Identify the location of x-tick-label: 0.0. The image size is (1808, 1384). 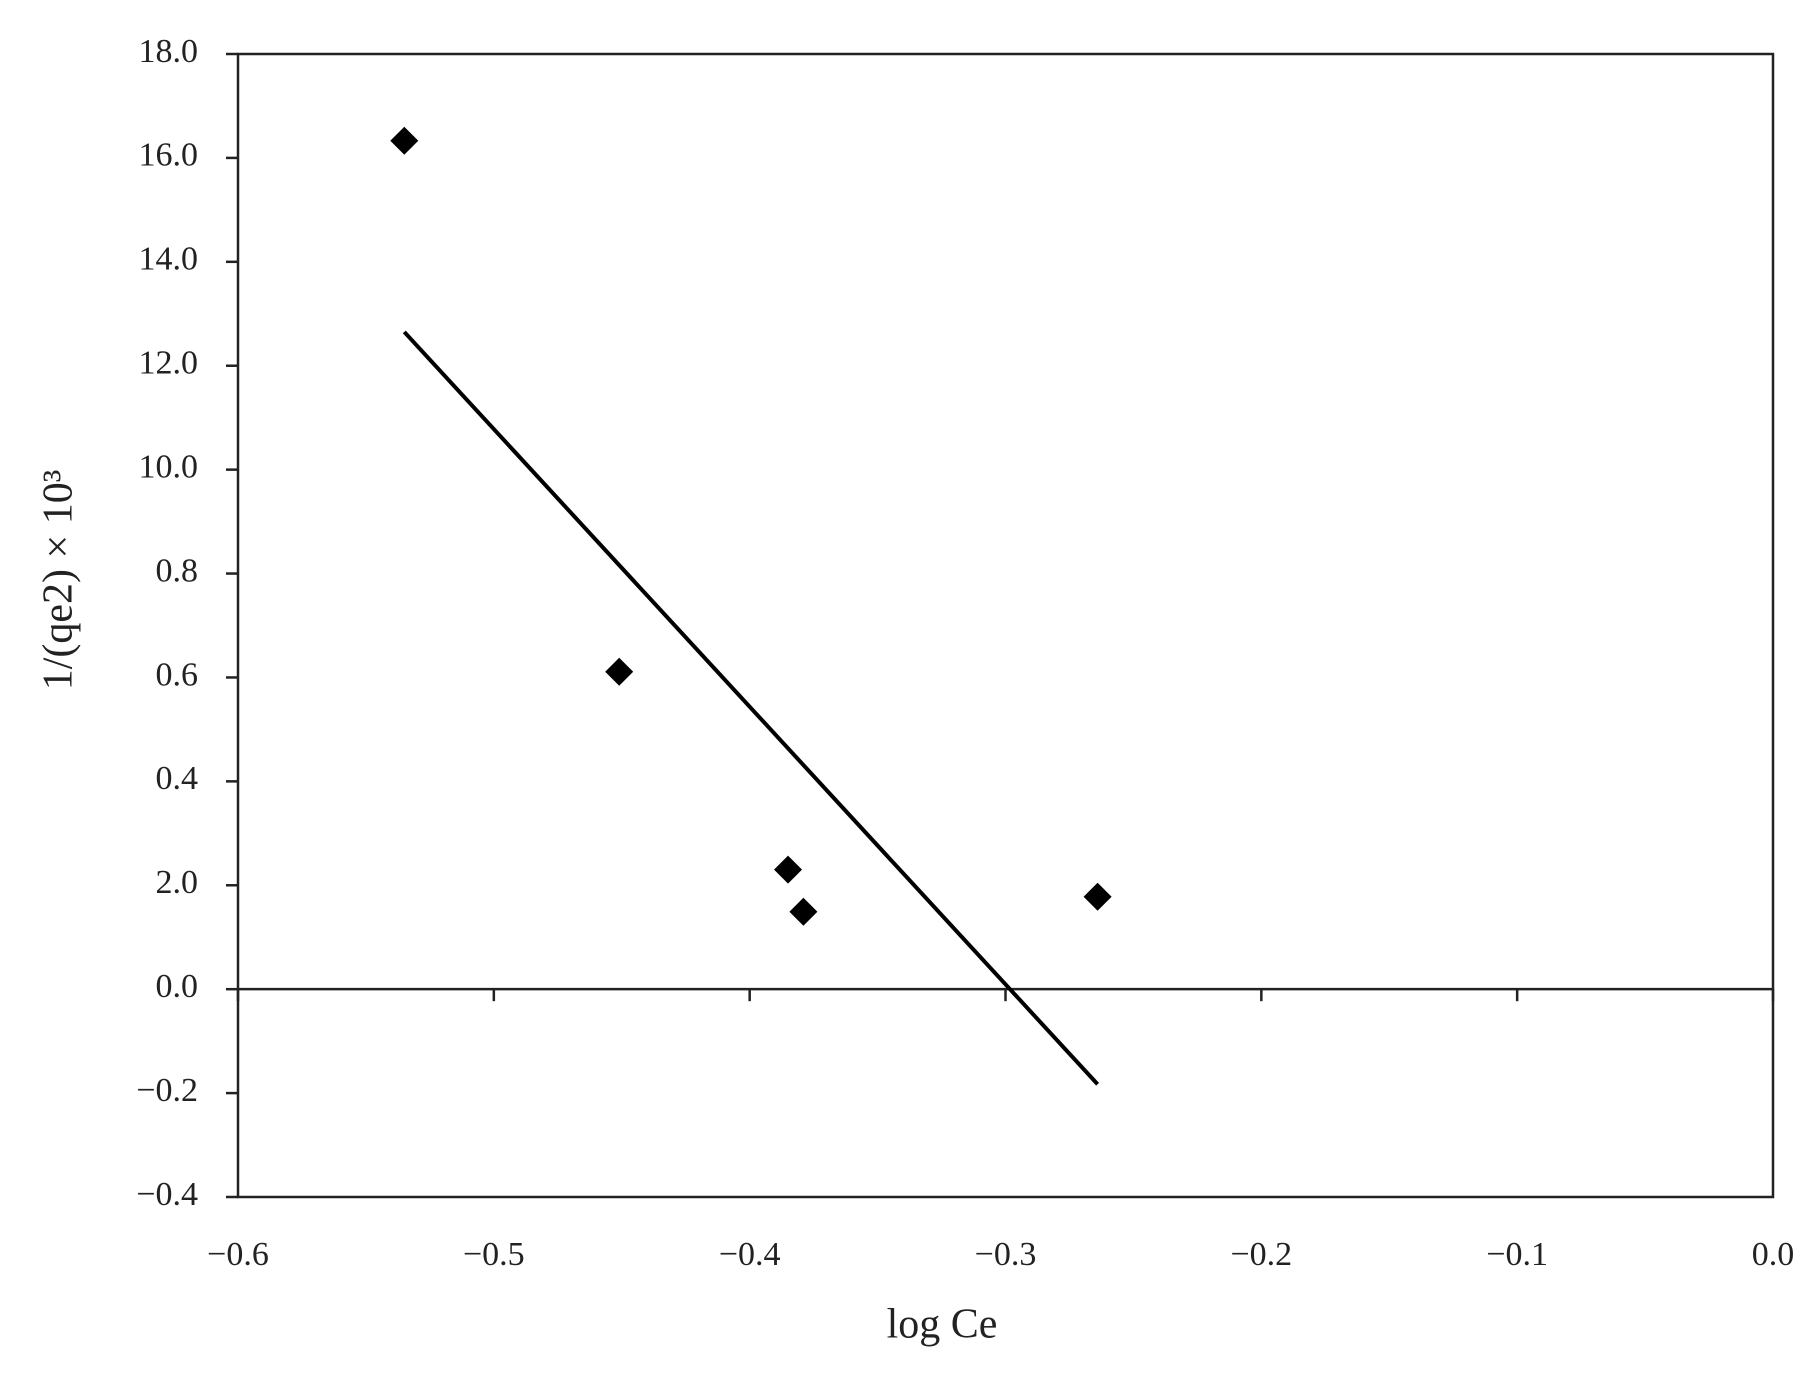
(1773, 1254).